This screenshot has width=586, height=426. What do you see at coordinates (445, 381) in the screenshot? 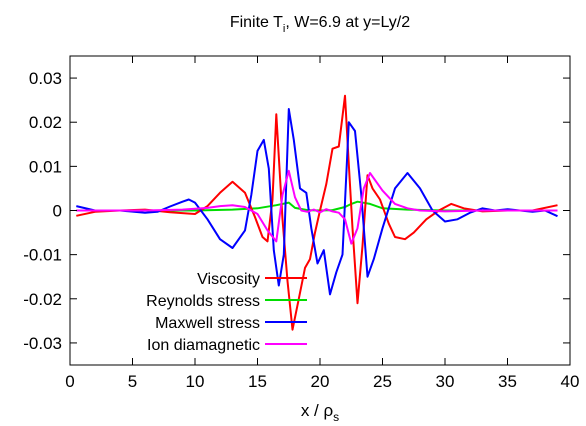
I see `x-tick-label: 30` at bounding box center [445, 381].